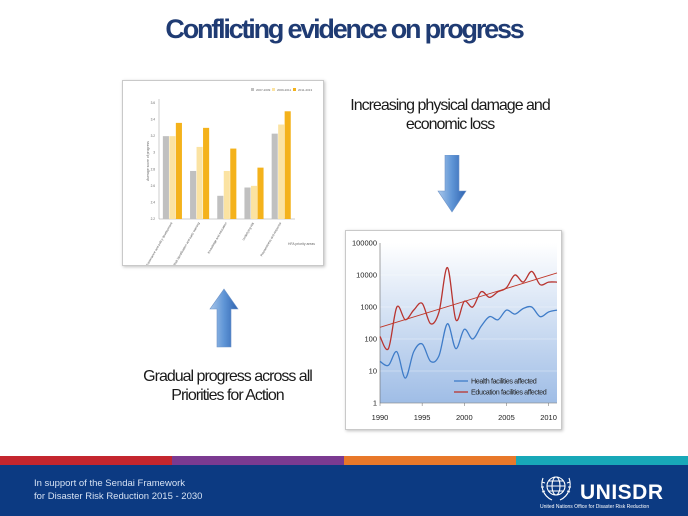  What do you see at coordinates (248, 231) in the screenshot?
I see `category-label: Underlying risk` at bounding box center [248, 231].